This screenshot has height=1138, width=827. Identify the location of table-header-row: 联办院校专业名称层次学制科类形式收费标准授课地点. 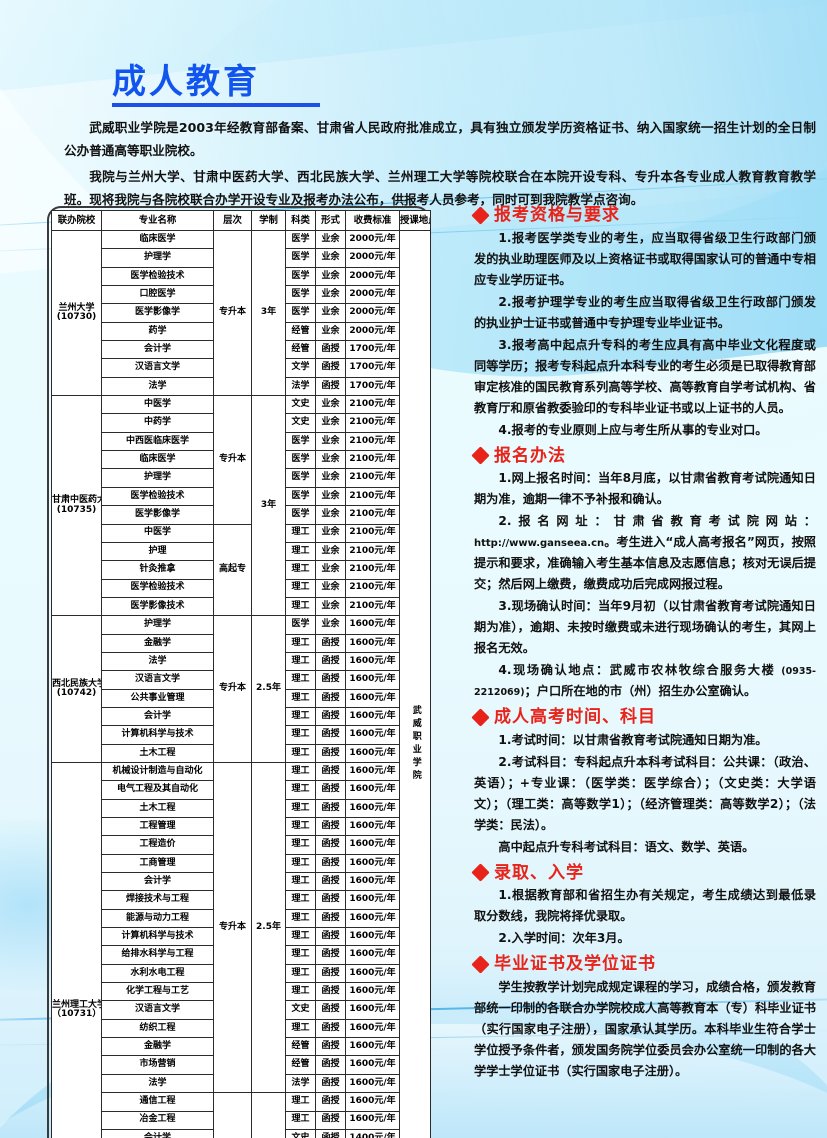
(241, 220).